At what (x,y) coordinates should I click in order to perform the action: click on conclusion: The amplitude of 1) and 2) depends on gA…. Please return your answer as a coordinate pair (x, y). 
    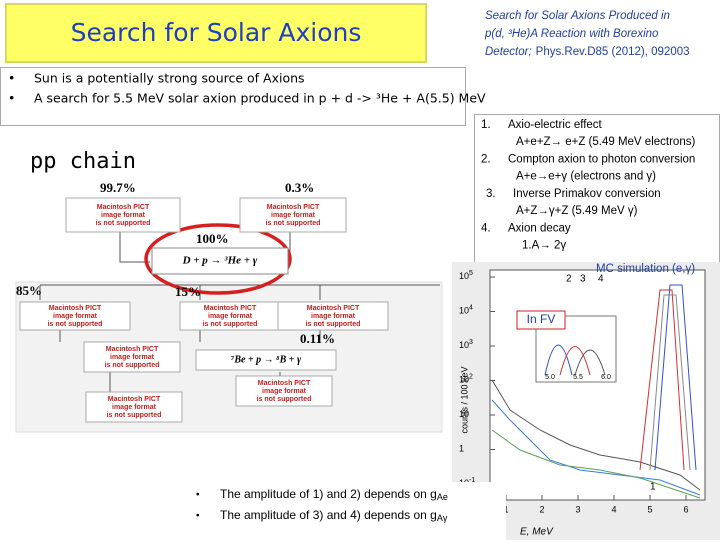
    Looking at the image, I should click on (334, 494).